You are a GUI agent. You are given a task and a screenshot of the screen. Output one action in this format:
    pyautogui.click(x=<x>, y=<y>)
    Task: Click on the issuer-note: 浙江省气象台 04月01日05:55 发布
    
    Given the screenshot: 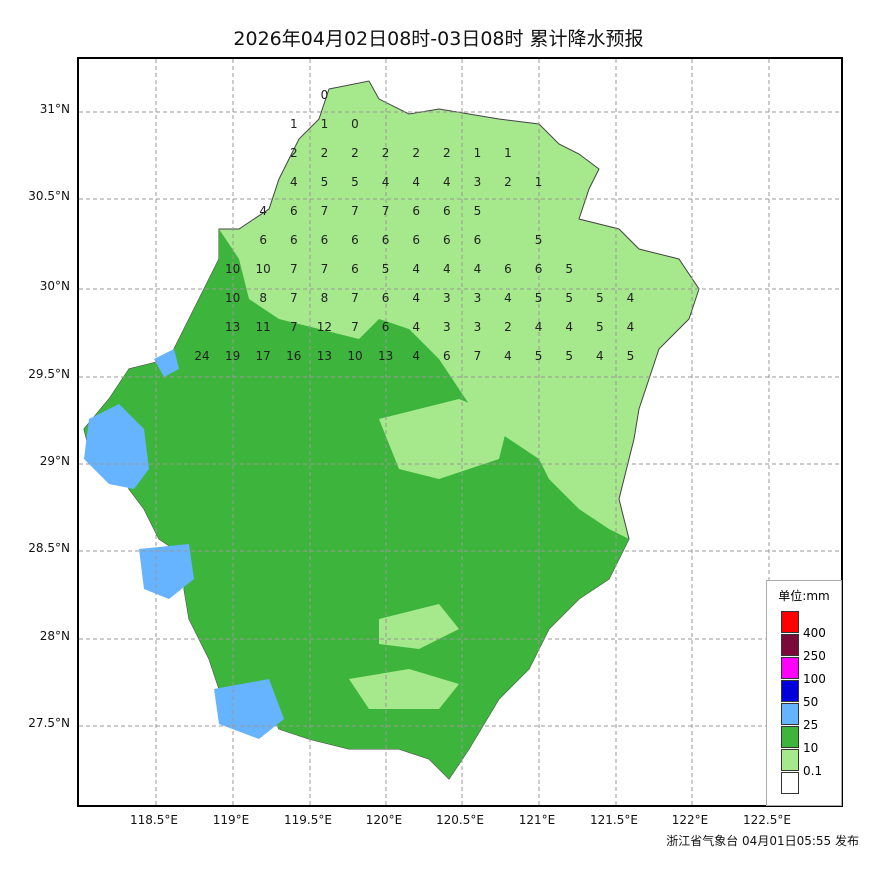 What is the action you would take?
    pyautogui.click(x=762, y=841)
    